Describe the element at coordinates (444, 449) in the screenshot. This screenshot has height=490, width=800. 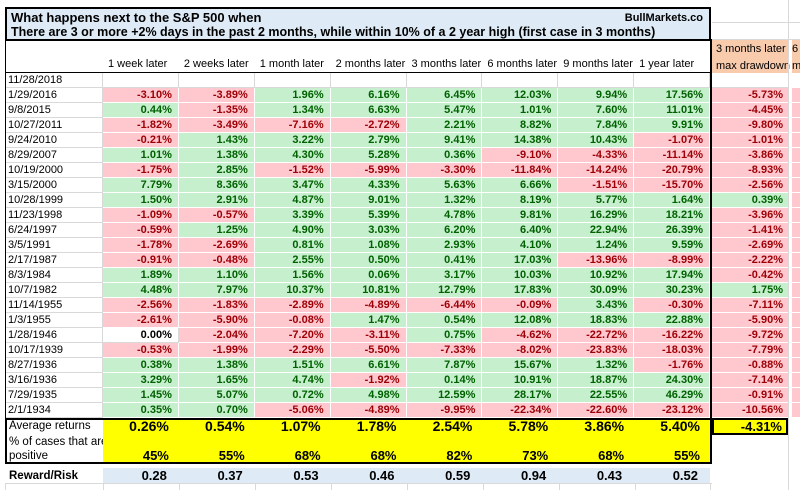
I see `percent-positive-cell: 82%` at that location.